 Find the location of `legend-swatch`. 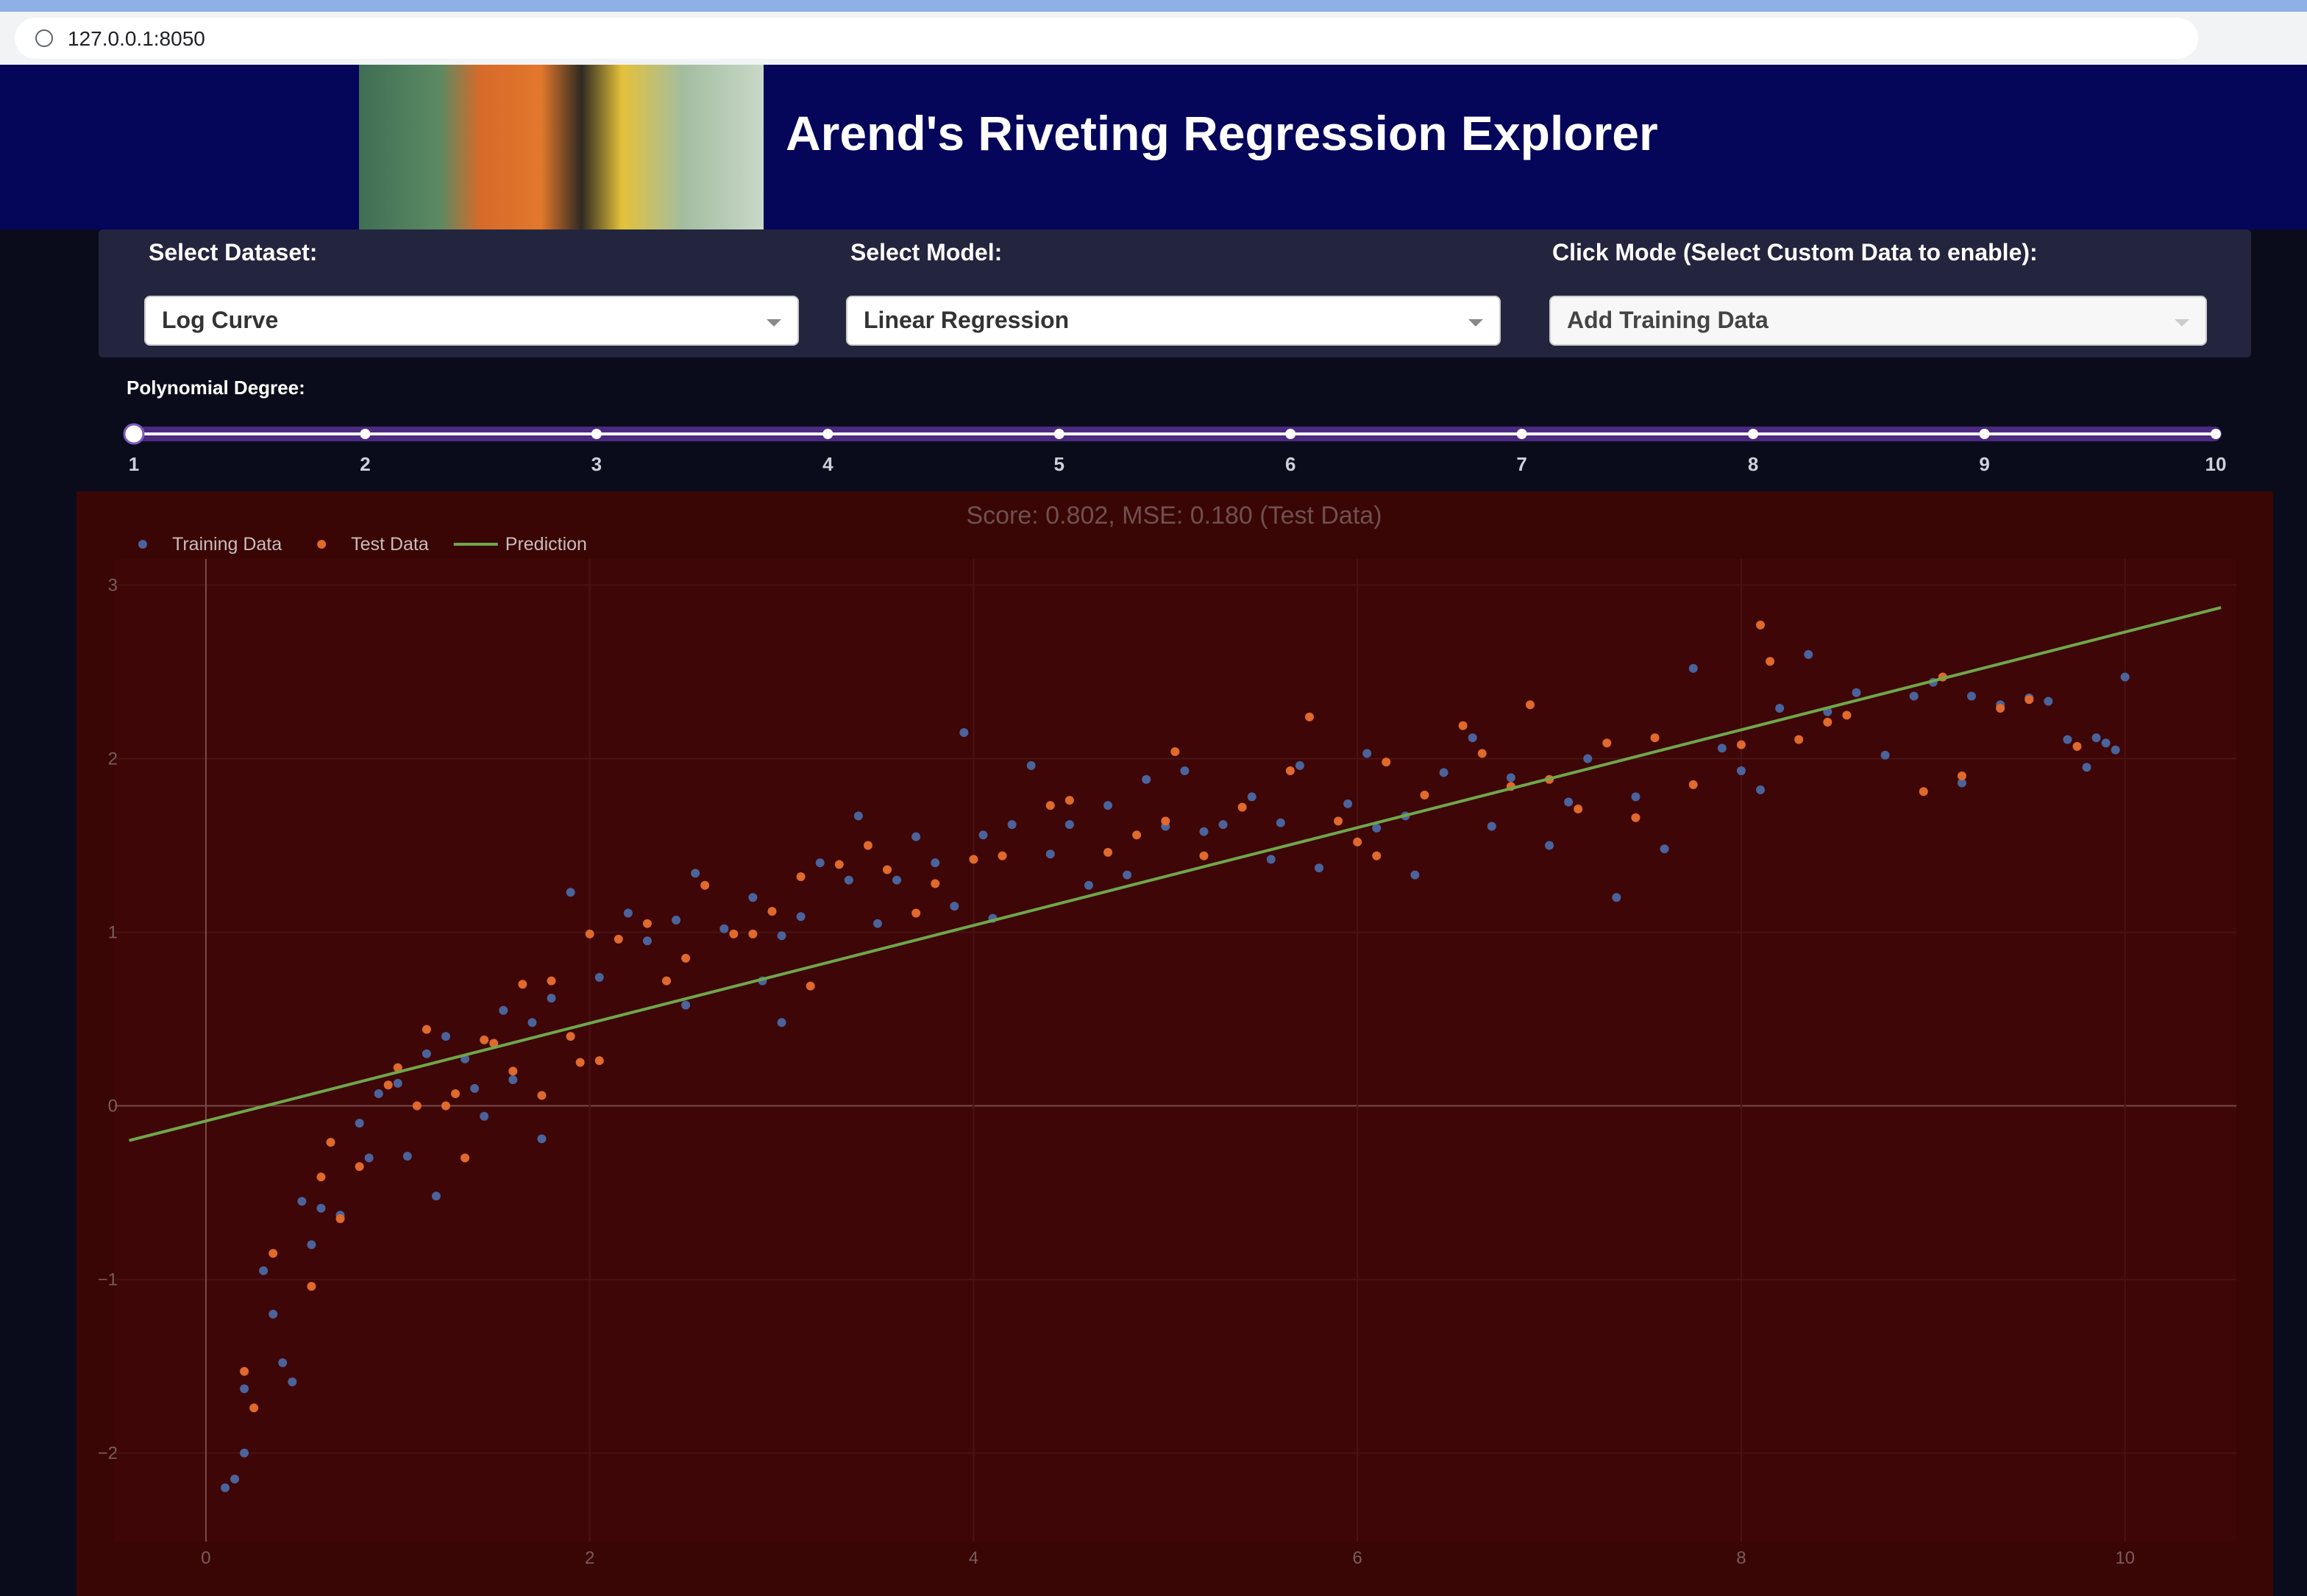

legend-swatch is located at coordinates (322, 544).